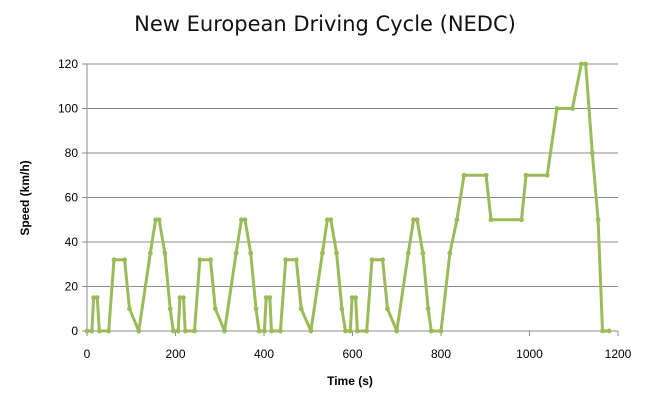 Image resolution: width=650 pixels, height=417 pixels. I want to click on x-tick-label-0: 0, so click(87, 354).